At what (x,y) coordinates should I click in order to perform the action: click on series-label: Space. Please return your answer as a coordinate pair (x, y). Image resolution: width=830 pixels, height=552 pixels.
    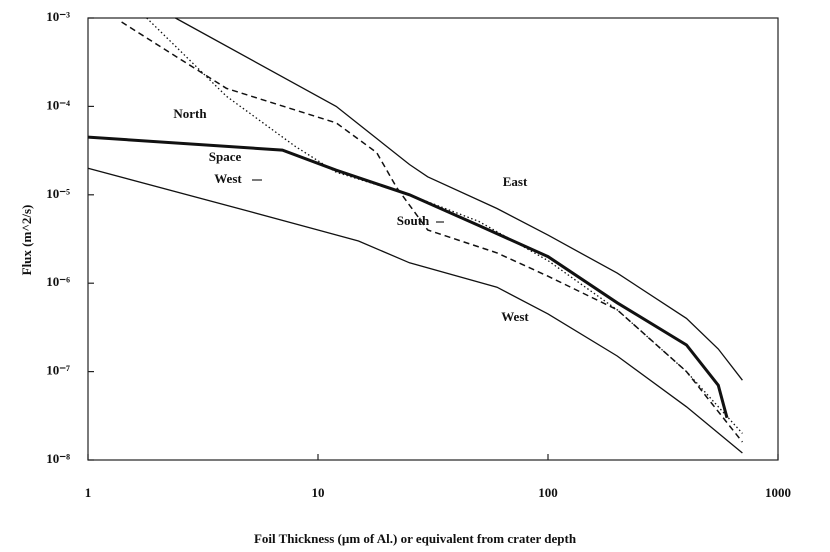
    Looking at the image, I should click on (225, 156).